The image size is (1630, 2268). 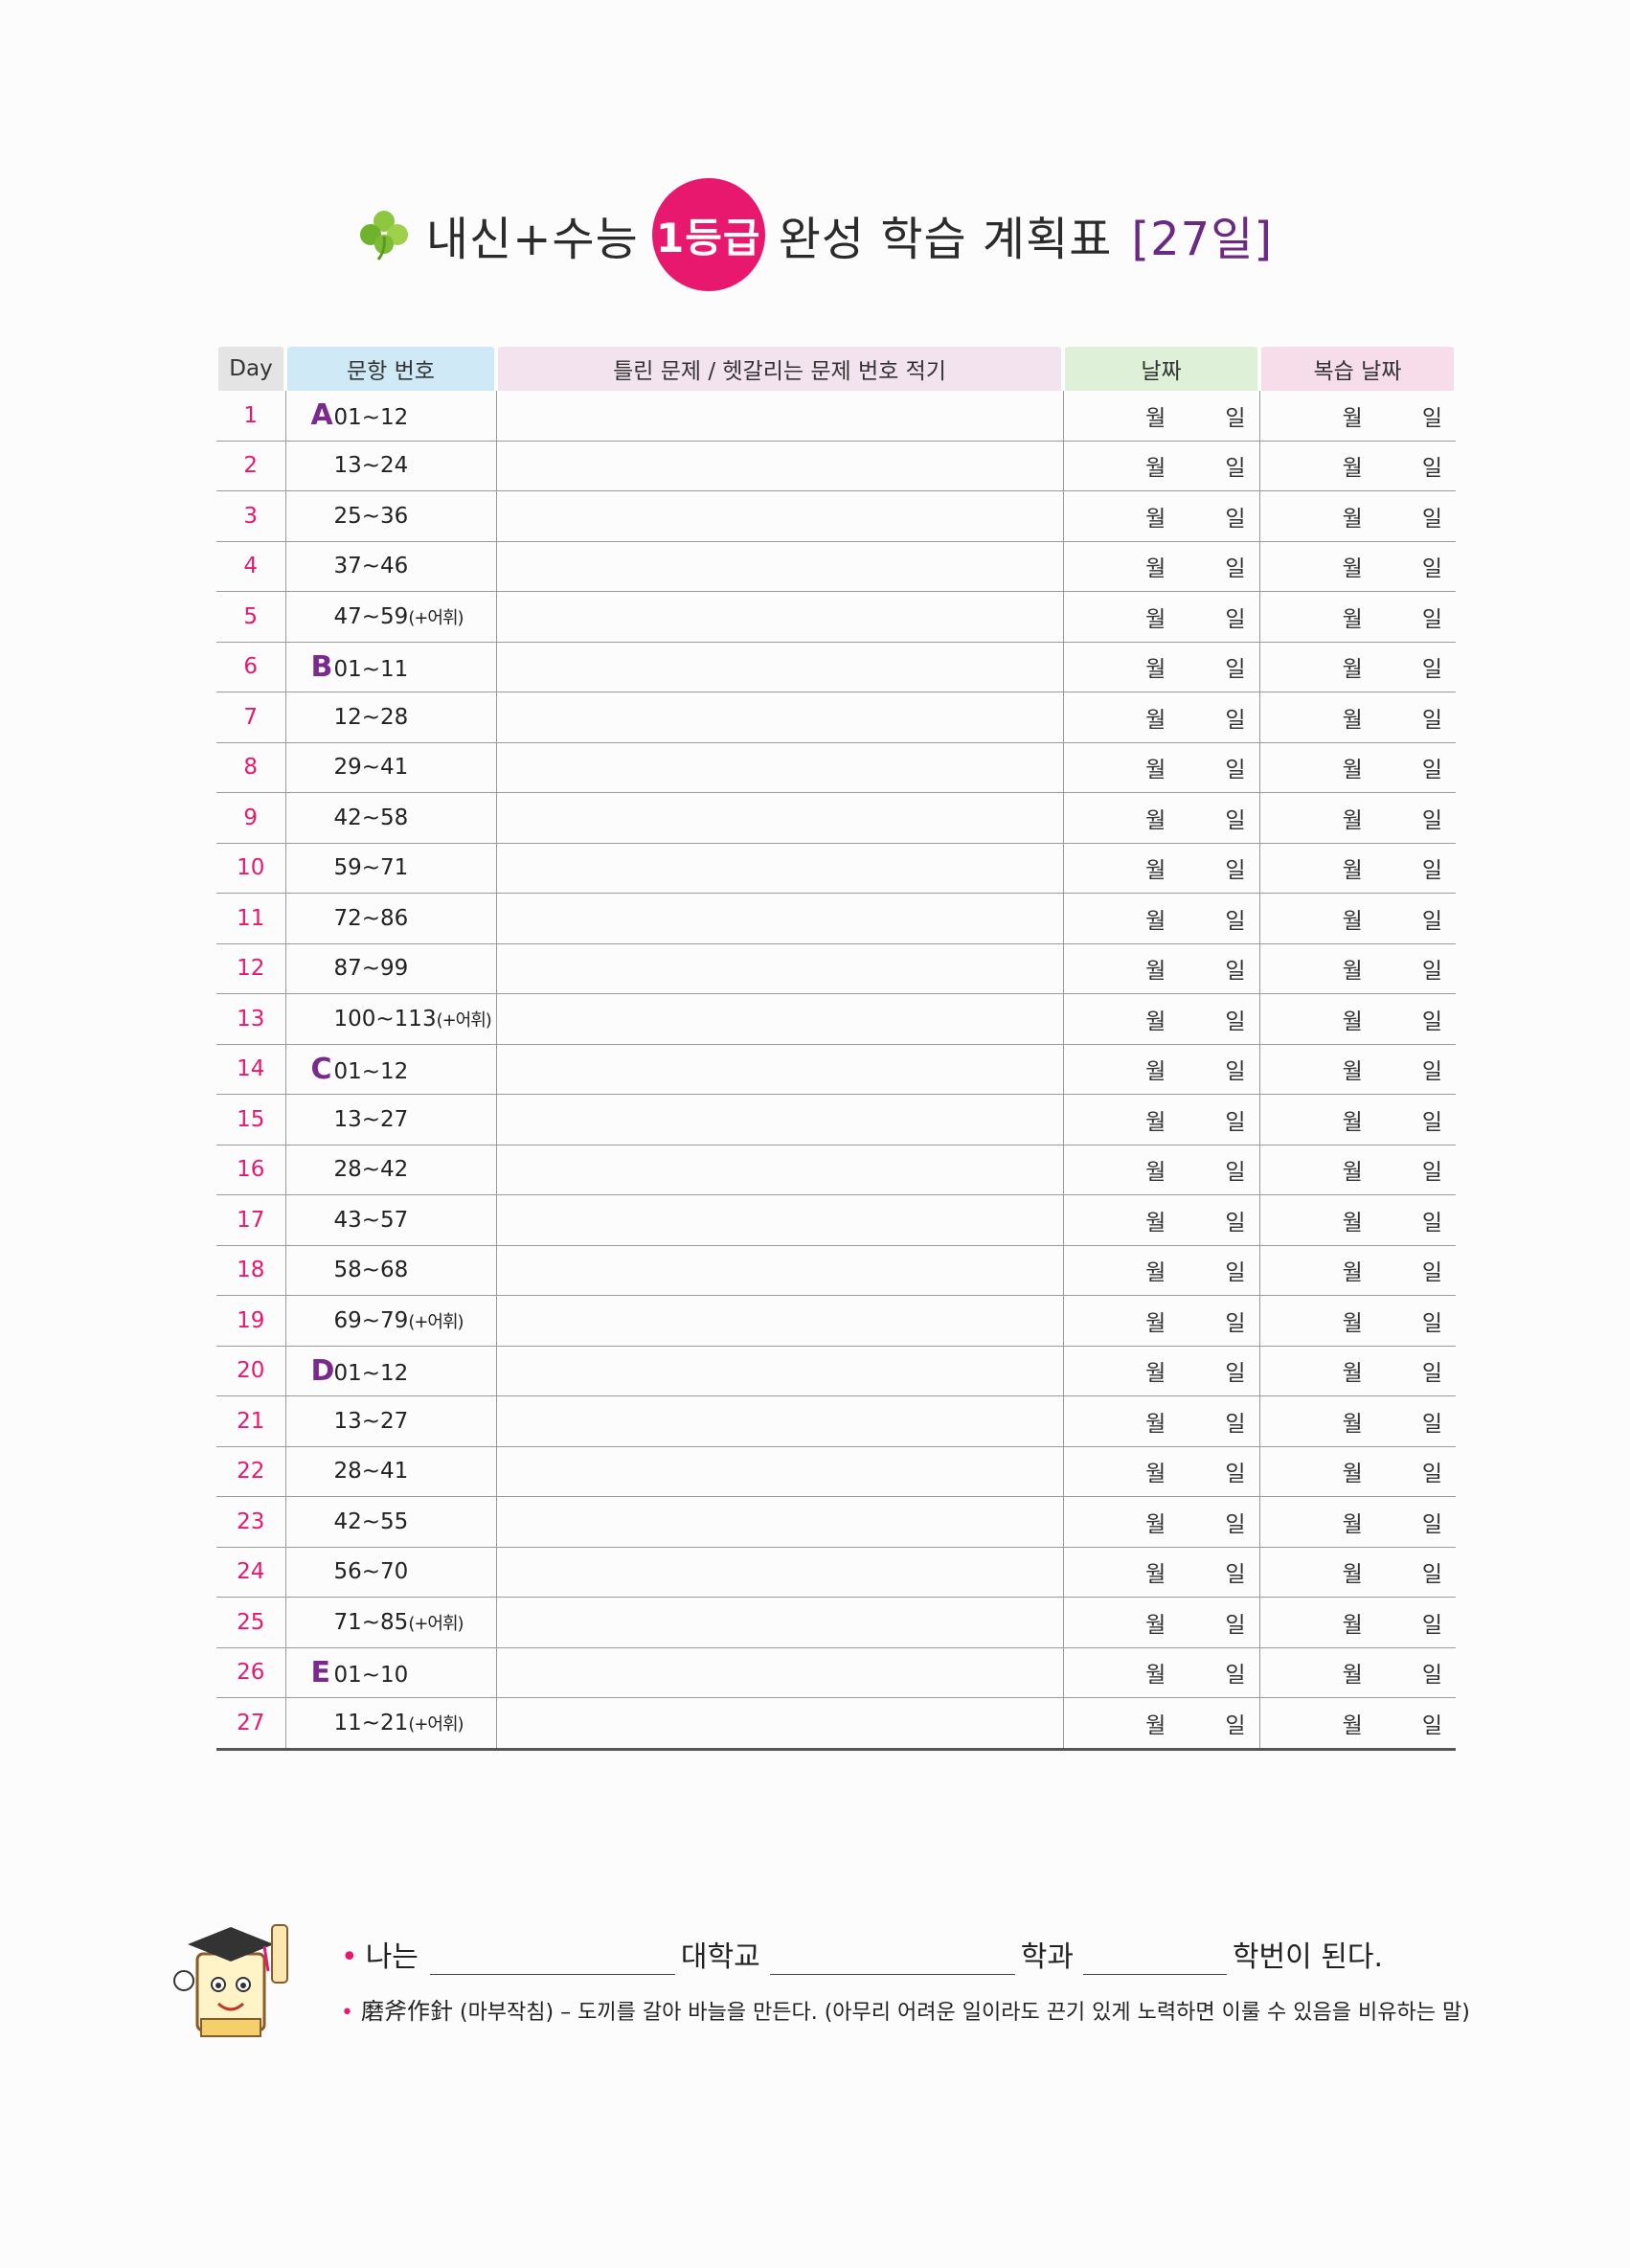 I want to click on university-blank, so click(x=552, y=1961).